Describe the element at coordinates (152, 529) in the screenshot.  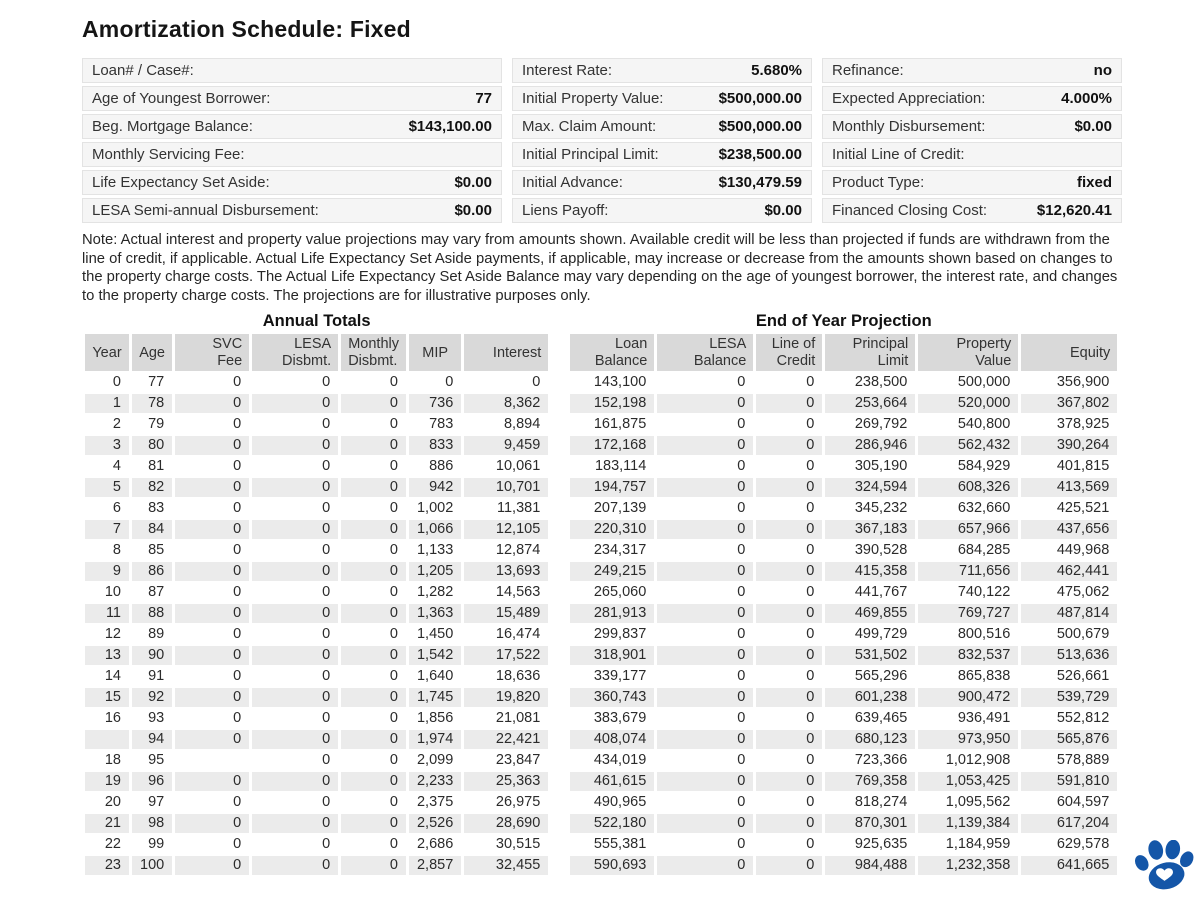
I see `table-cell: 84` at that location.